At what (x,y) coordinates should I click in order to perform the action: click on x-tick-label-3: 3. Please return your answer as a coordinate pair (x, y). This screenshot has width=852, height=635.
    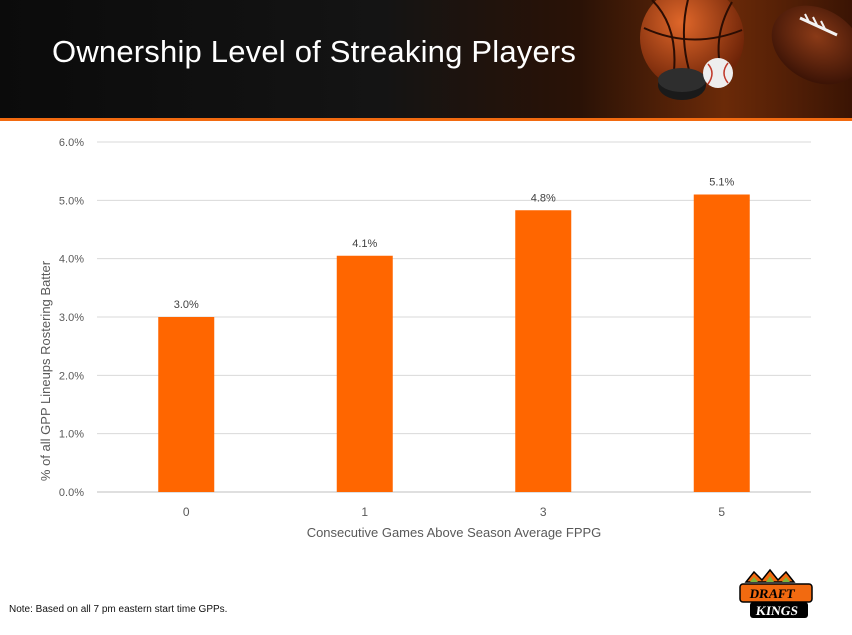
    Looking at the image, I should click on (543, 512).